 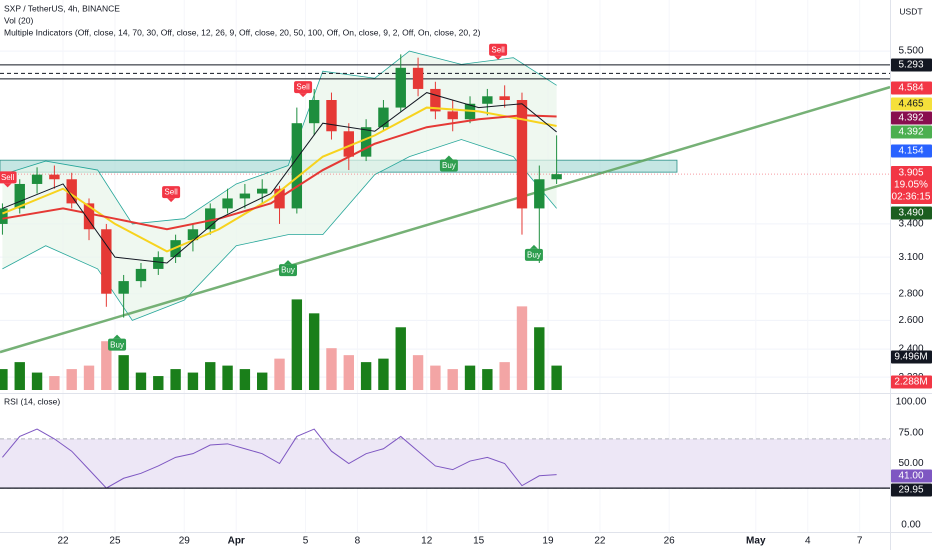 I want to click on x-tick-label: 29, so click(x=185, y=541).